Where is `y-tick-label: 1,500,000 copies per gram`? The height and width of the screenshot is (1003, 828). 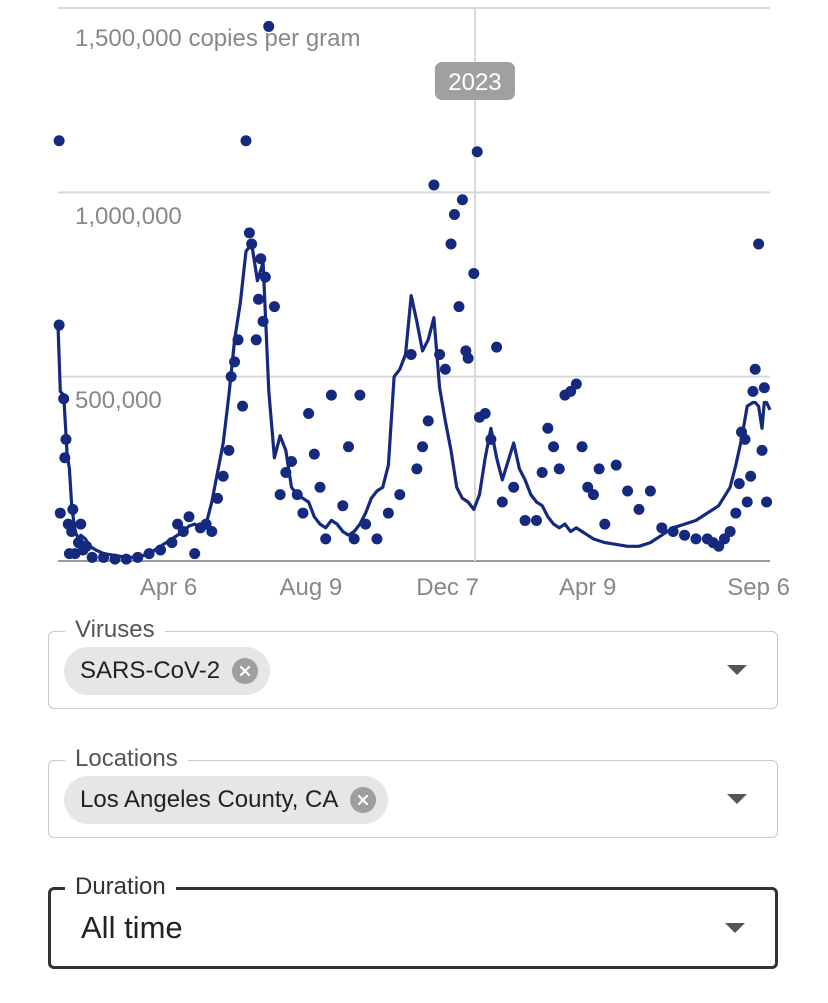
y-tick-label: 1,500,000 copies per gram is located at coordinates (218, 38).